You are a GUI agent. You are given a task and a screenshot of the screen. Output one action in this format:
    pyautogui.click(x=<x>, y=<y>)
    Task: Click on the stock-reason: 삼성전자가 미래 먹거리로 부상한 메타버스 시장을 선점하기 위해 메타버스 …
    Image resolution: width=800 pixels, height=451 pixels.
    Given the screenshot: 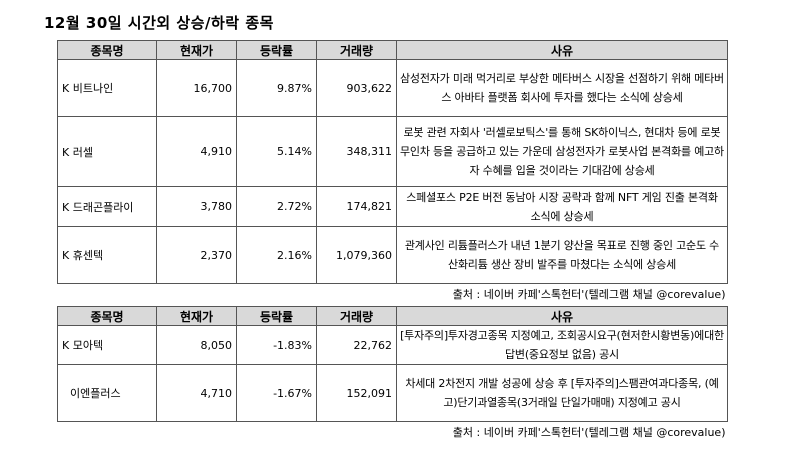 What is the action you would take?
    pyautogui.click(x=562, y=88)
    